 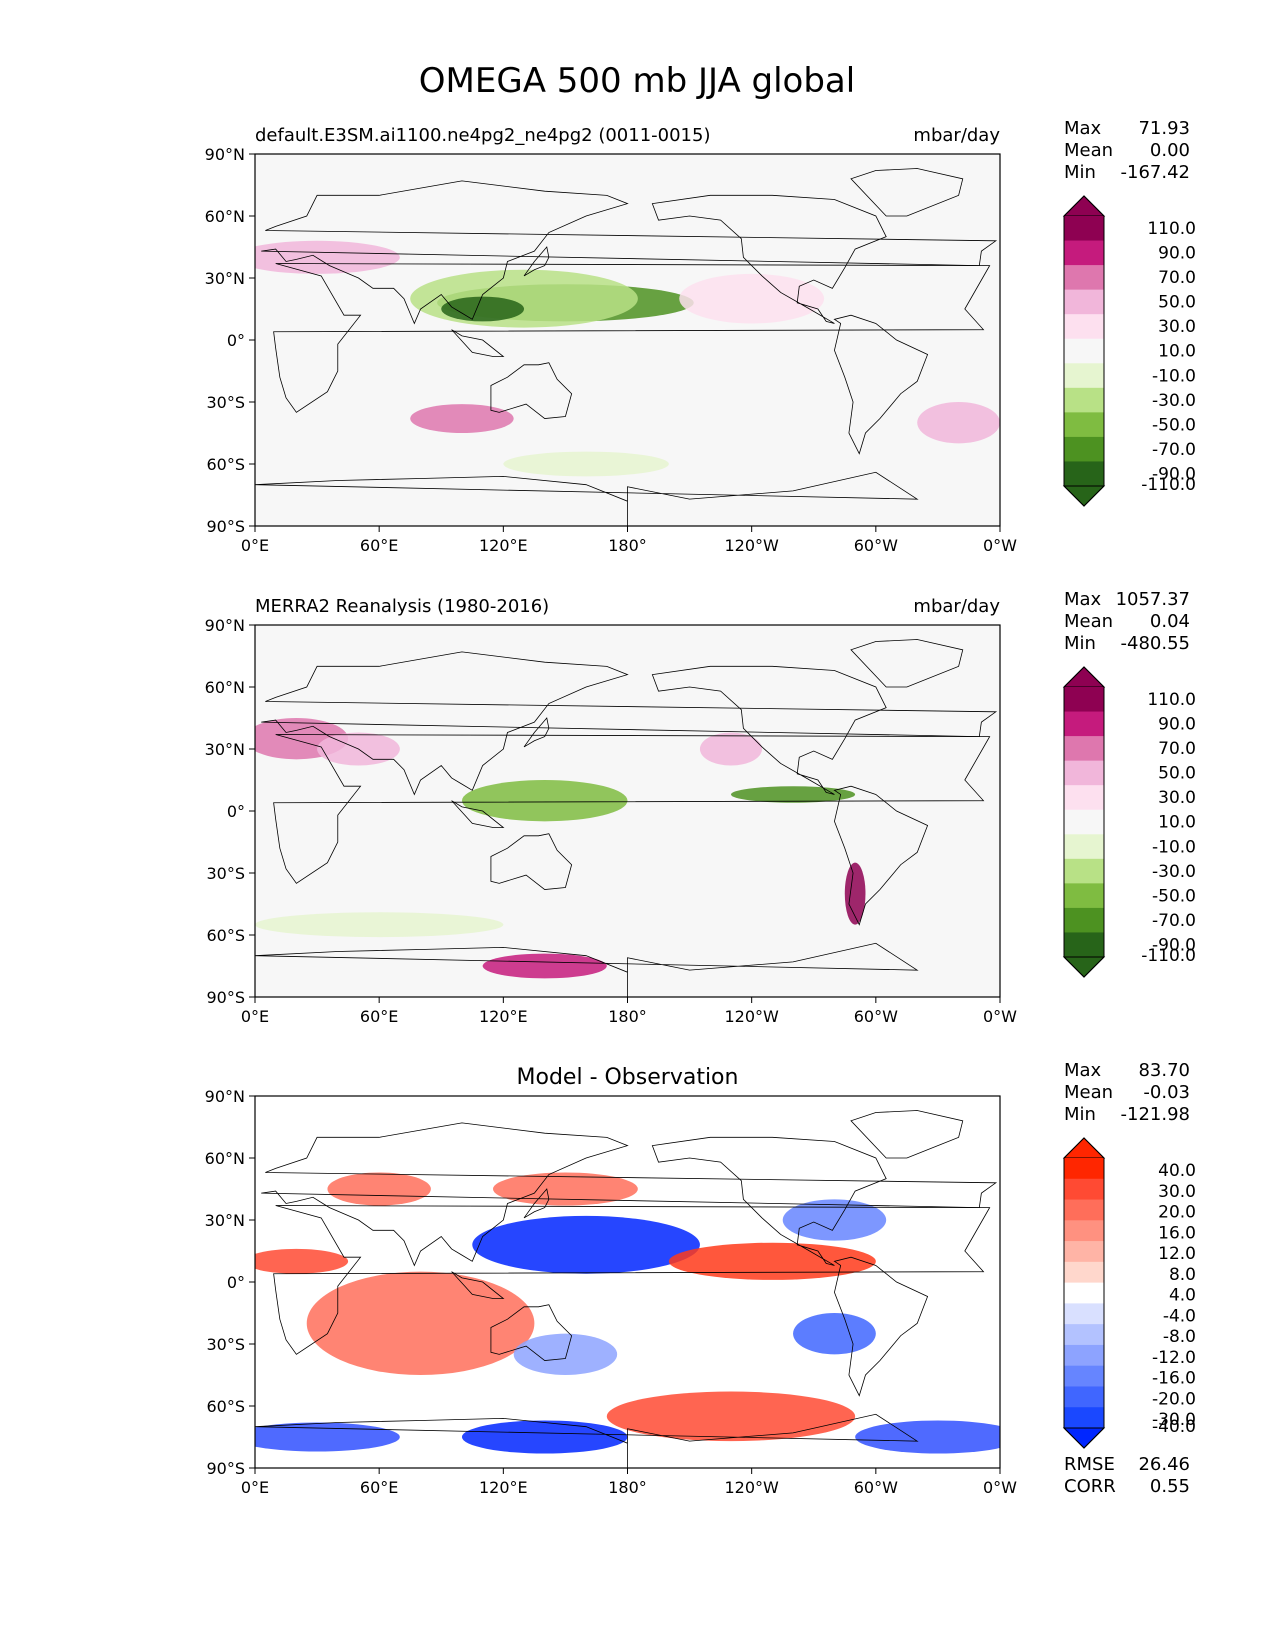 What do you see at coordinates (1177, 823) in the screenshot?
I see `colorbar-label: 10.0` at bounding box center [1177, 823].